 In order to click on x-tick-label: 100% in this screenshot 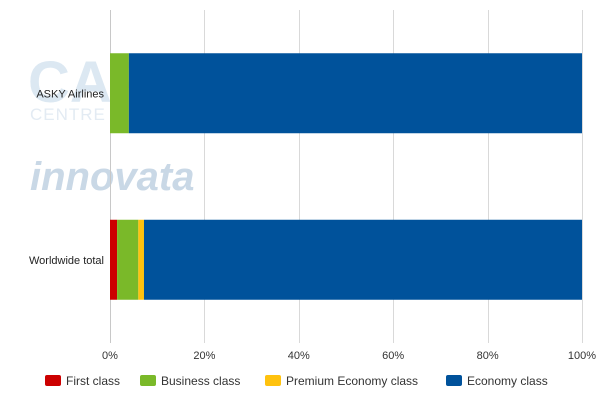, I will do `click(582, 356)`.